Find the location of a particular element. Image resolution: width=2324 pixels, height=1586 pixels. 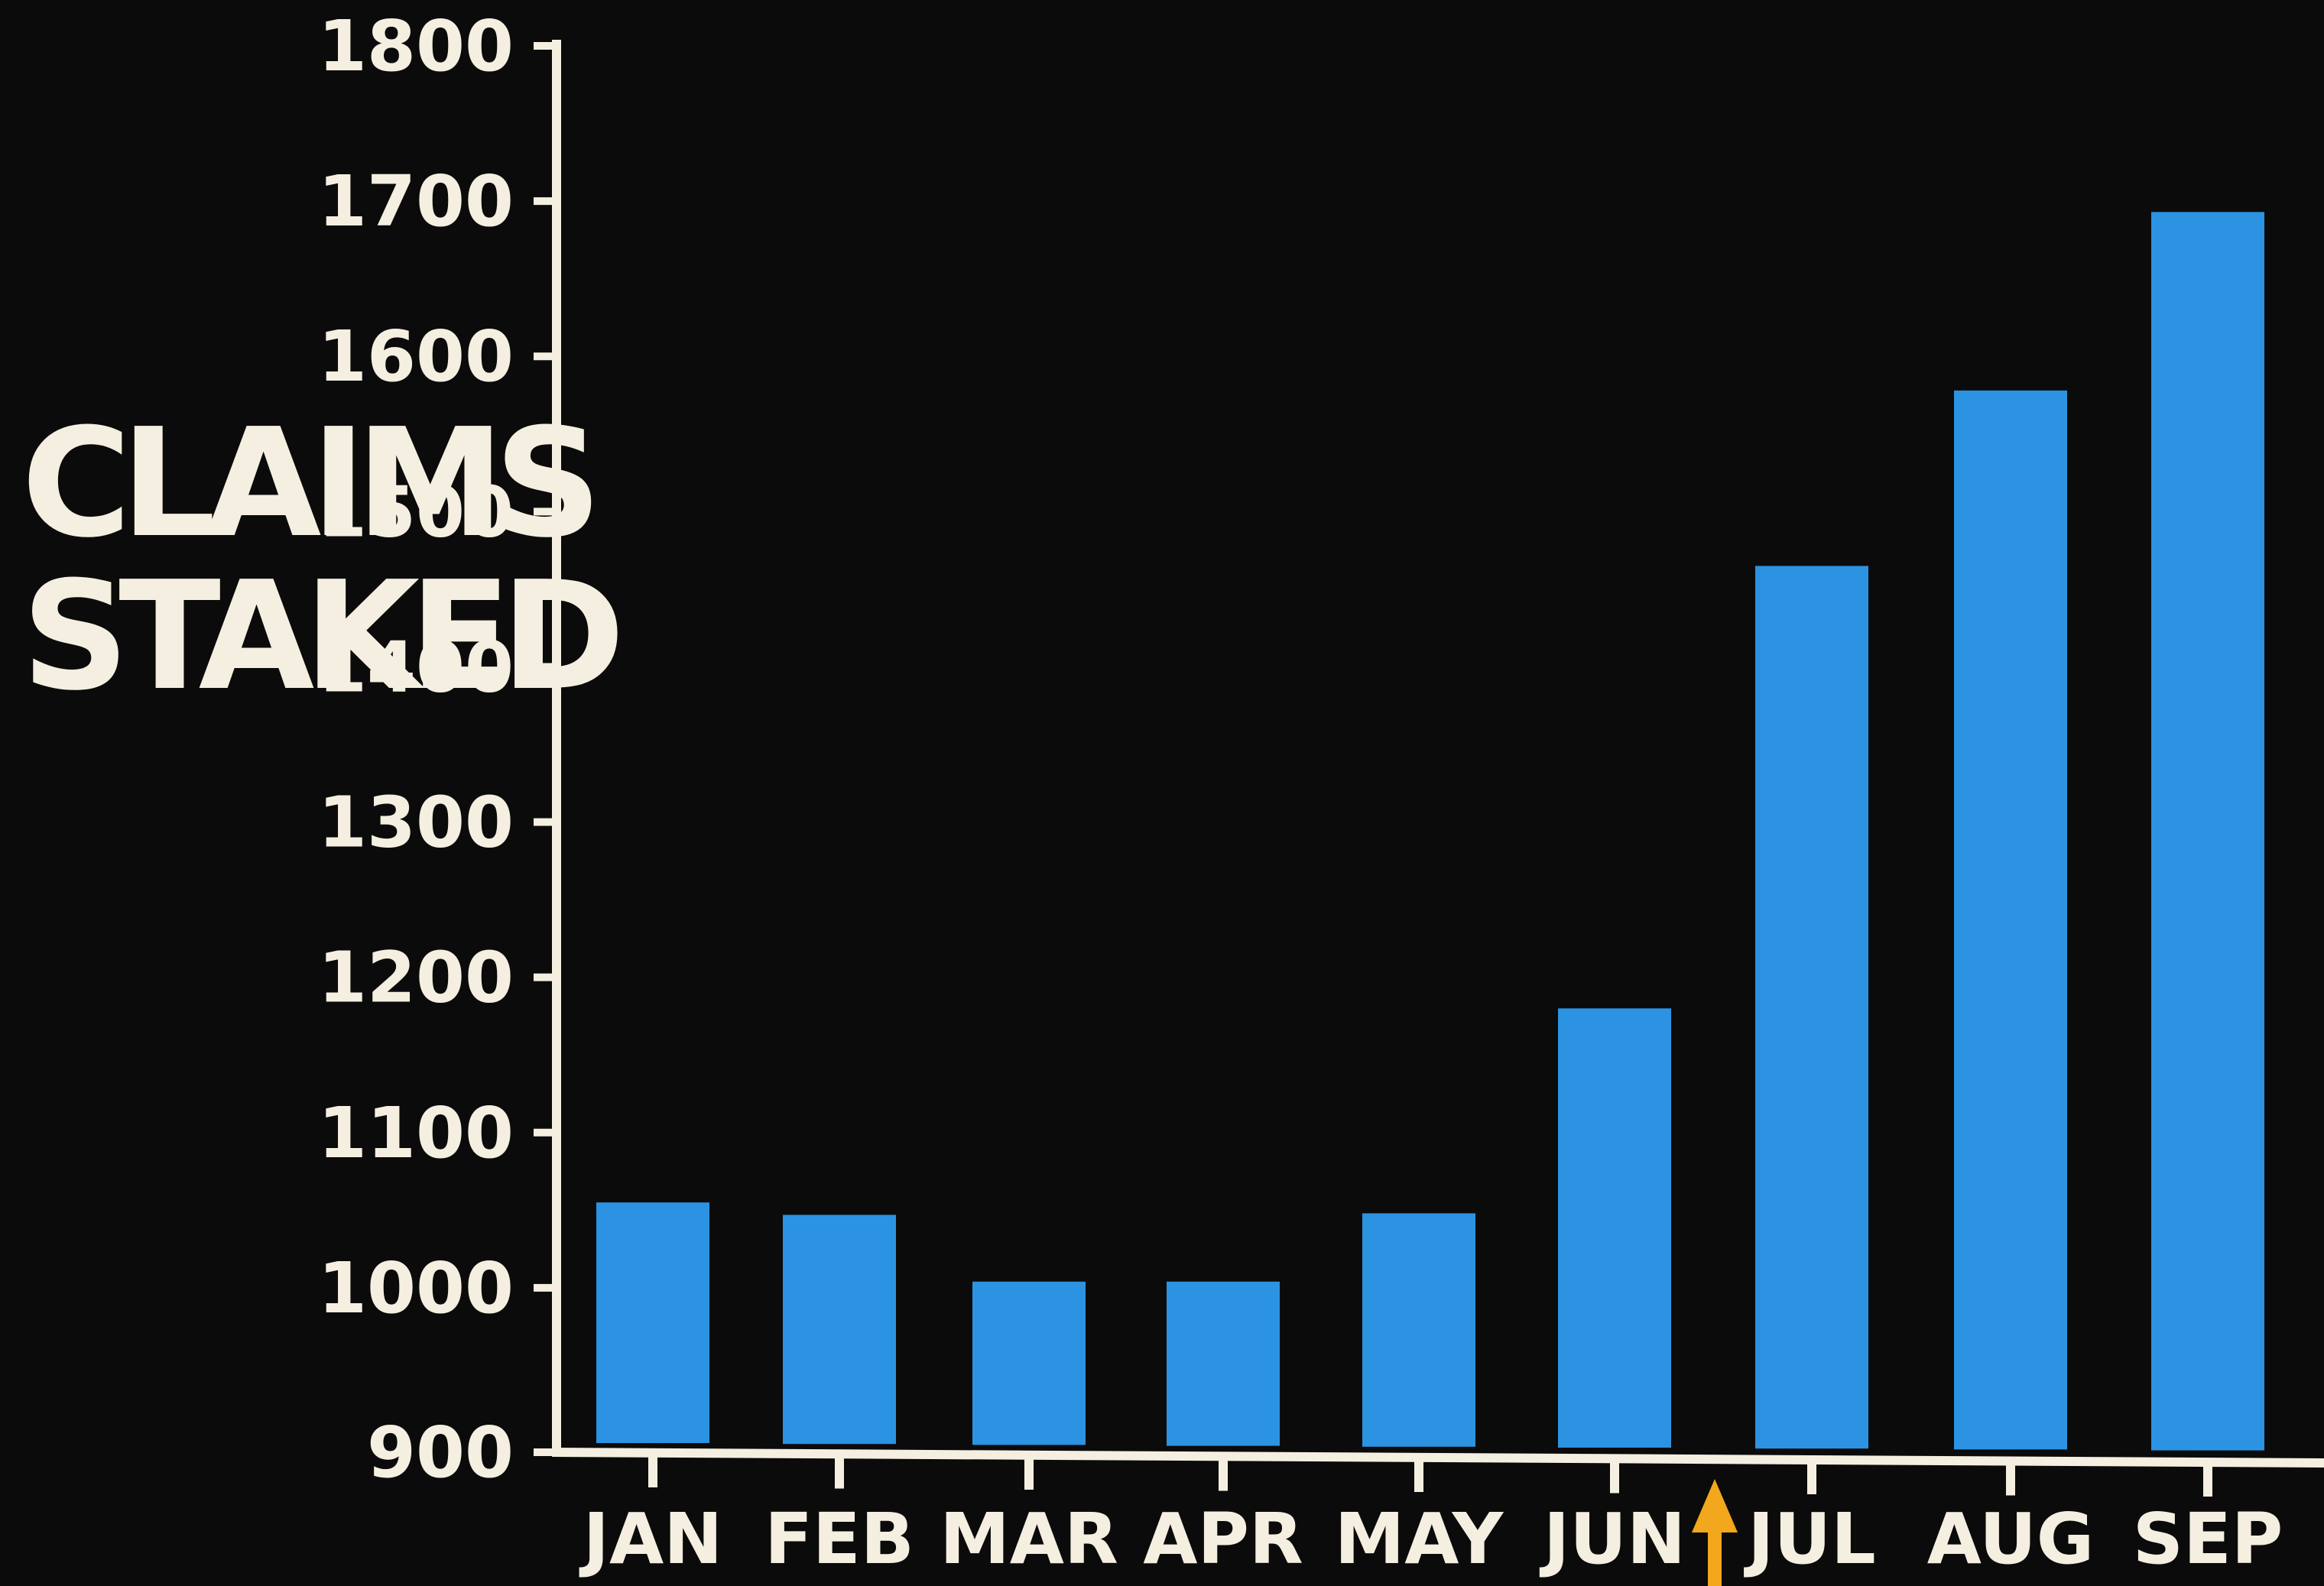

x-tick-label-mar: MAR is located at coordinates (1029, 1539).